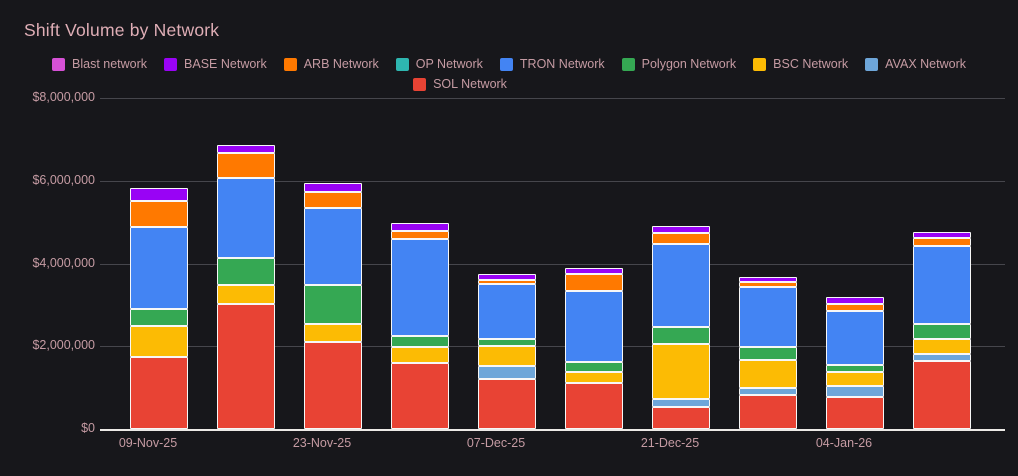  I want to click on legend-item-bsc-network: BSC Network, so click(800, 64).